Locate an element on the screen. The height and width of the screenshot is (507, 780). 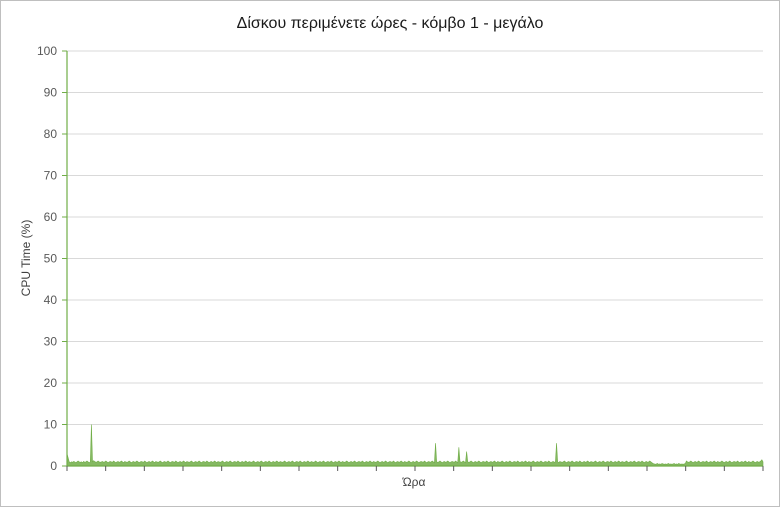
y-tick-label-100: 100 is located at coordinates (47, 51).